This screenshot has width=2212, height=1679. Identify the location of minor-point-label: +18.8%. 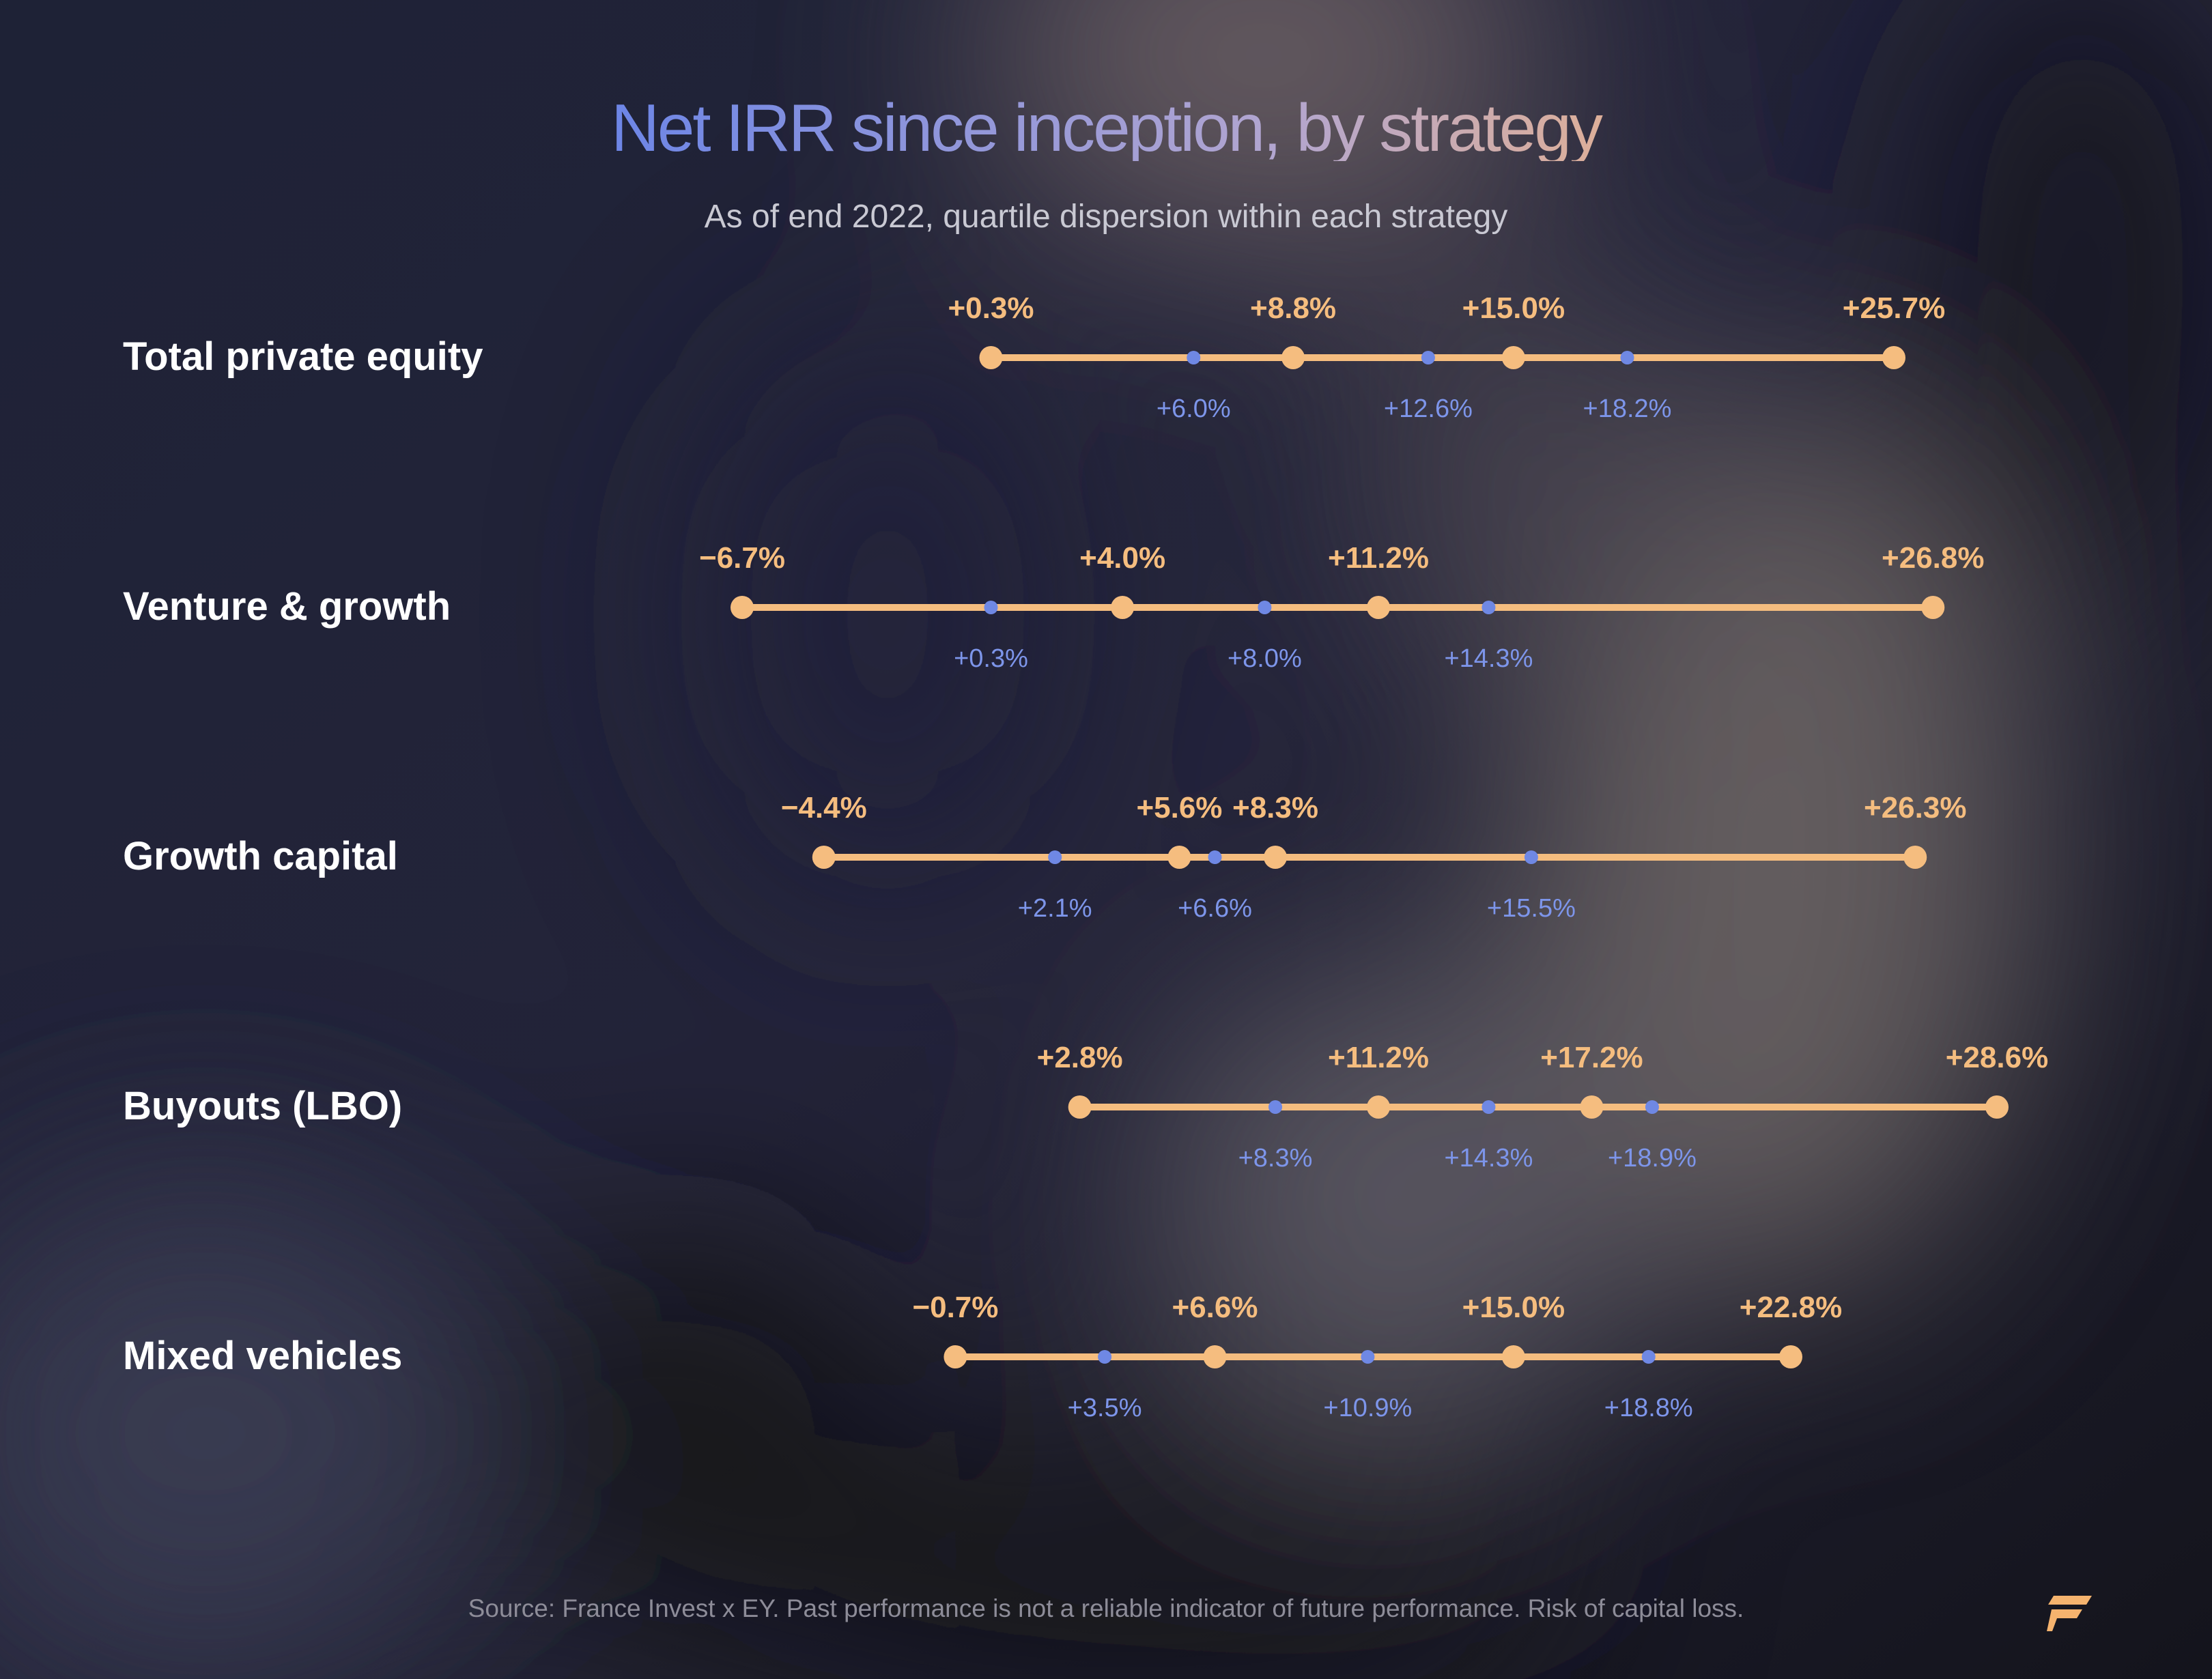
(1648, 1408).